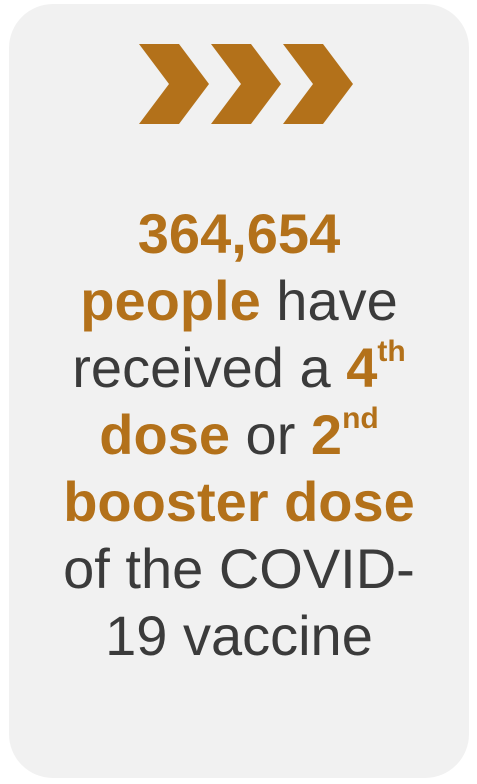  I want to click on received-a-text: received a, so click(209, 367).